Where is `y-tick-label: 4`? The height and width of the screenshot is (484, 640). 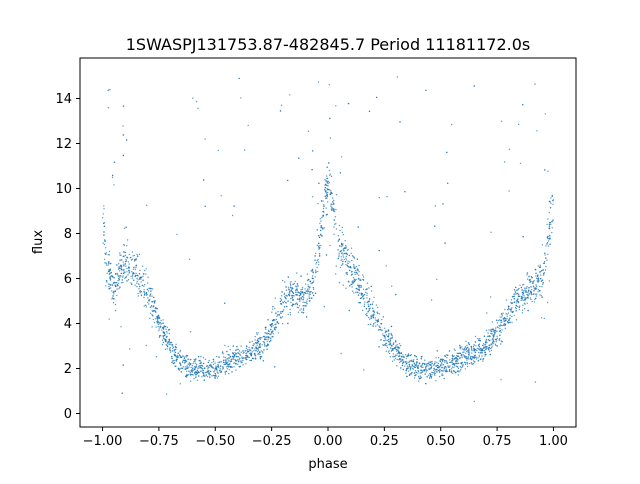
y-tick-label: 4 is located at coordinates (68, 324).